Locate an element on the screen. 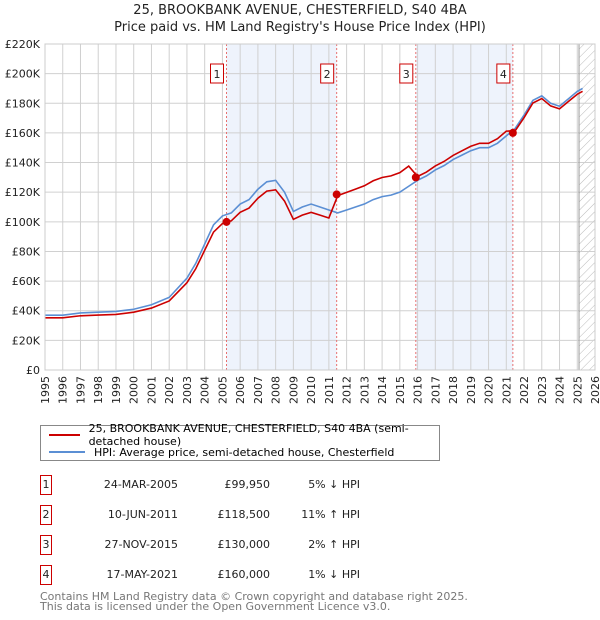  x-tick-label: 2018 is located at coordinates (453, 390).